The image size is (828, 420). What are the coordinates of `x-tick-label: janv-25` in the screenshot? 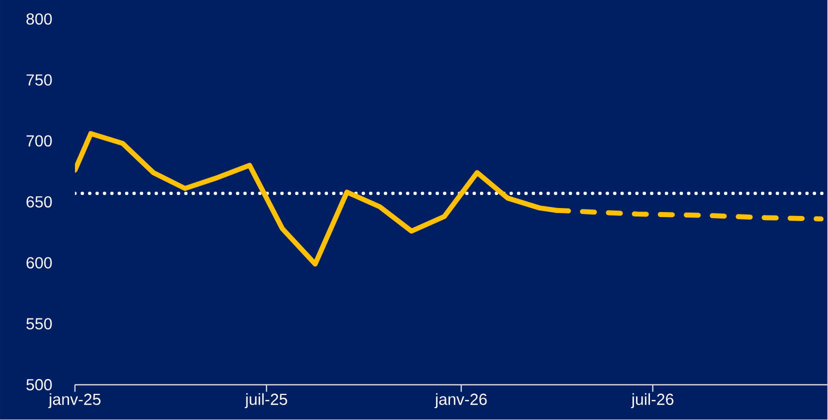 It's located at (74, 400).